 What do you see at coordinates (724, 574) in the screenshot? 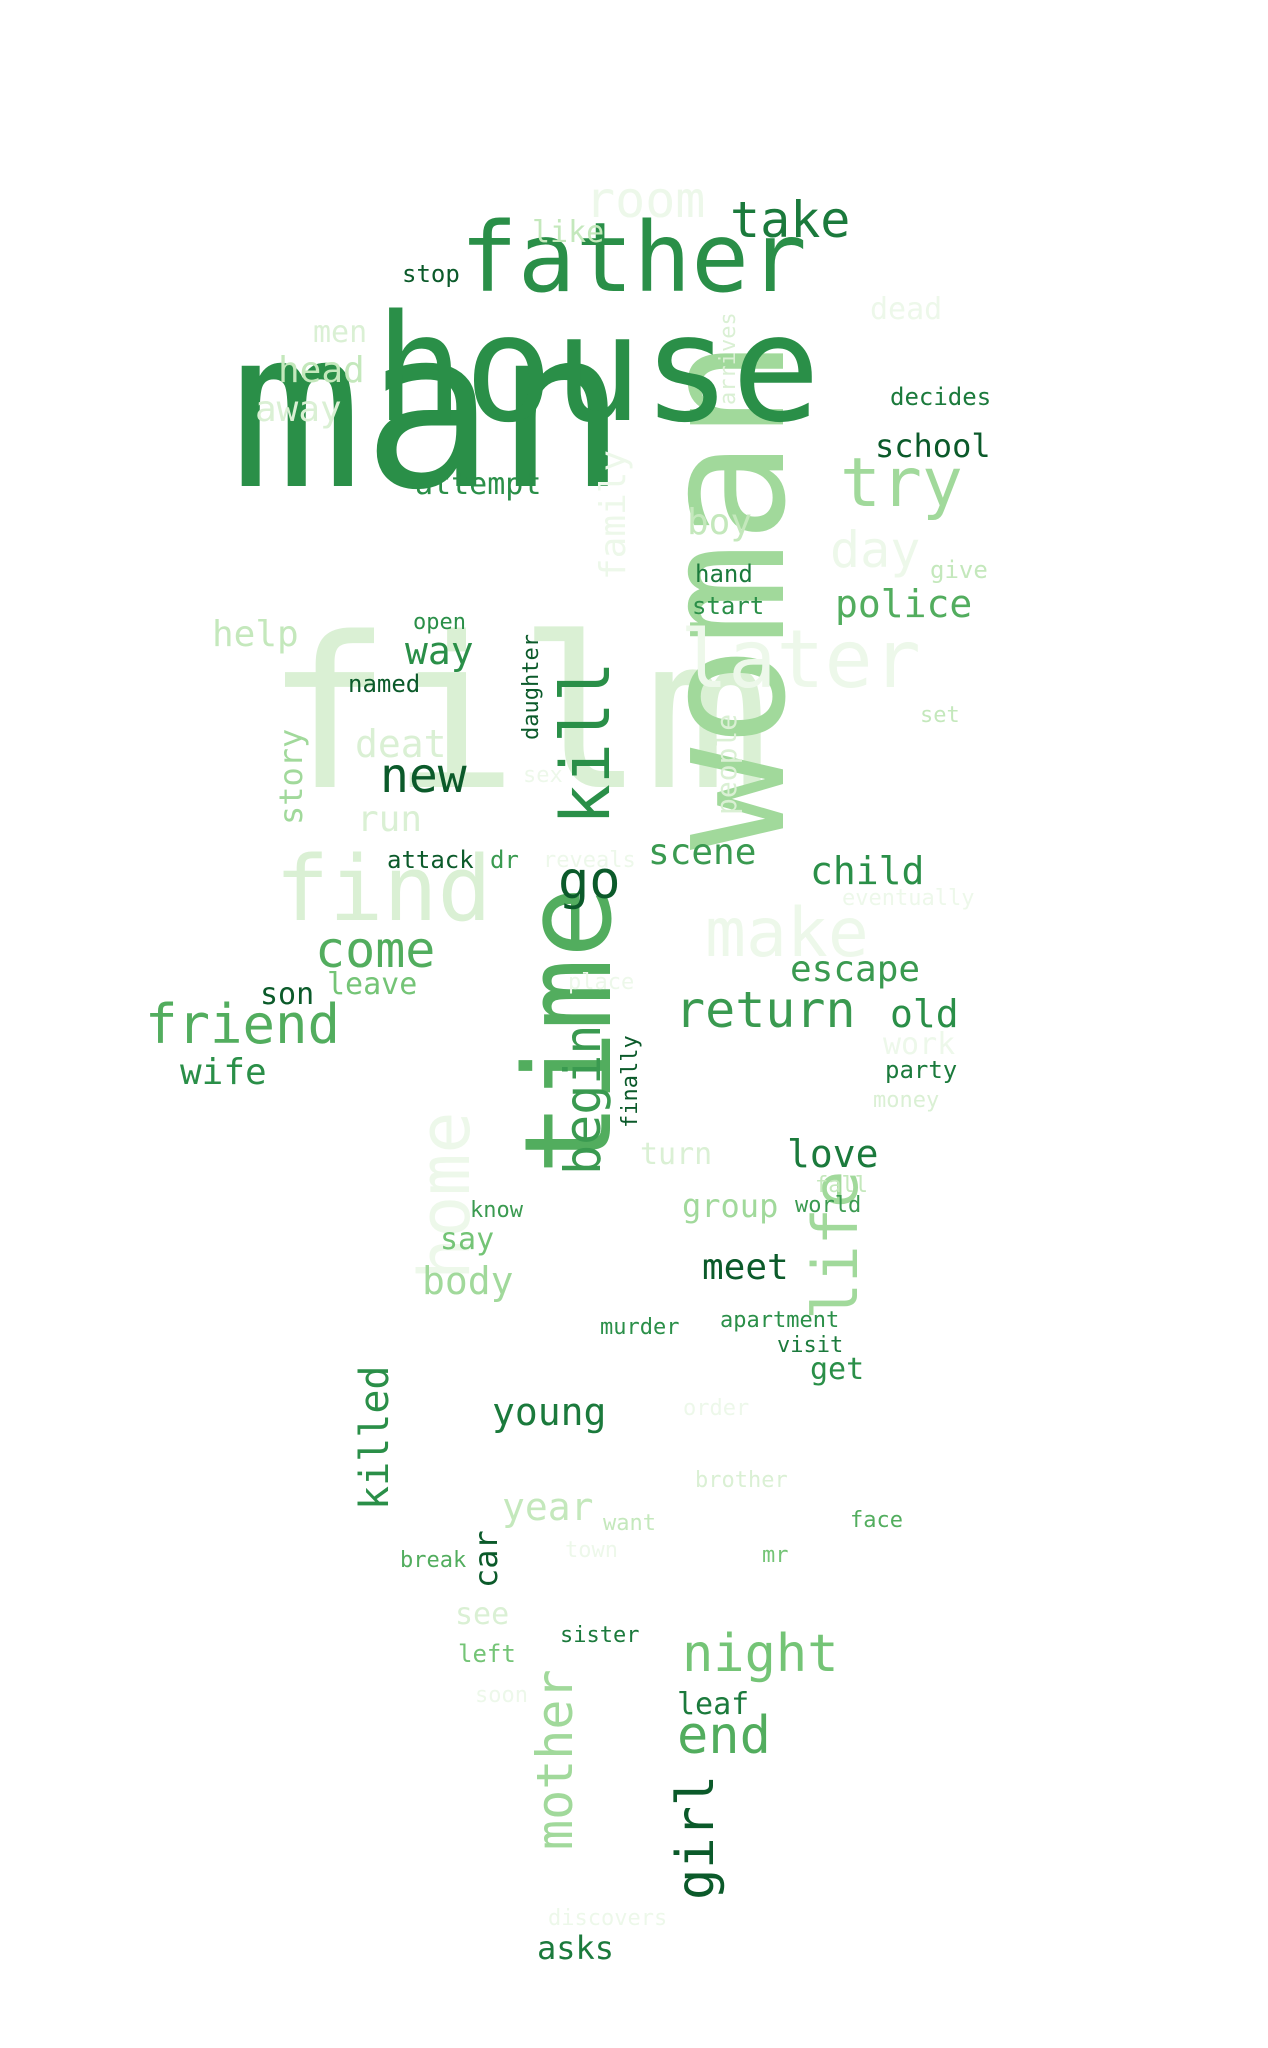
I see `word: hand` at bounding box center [724, 574].